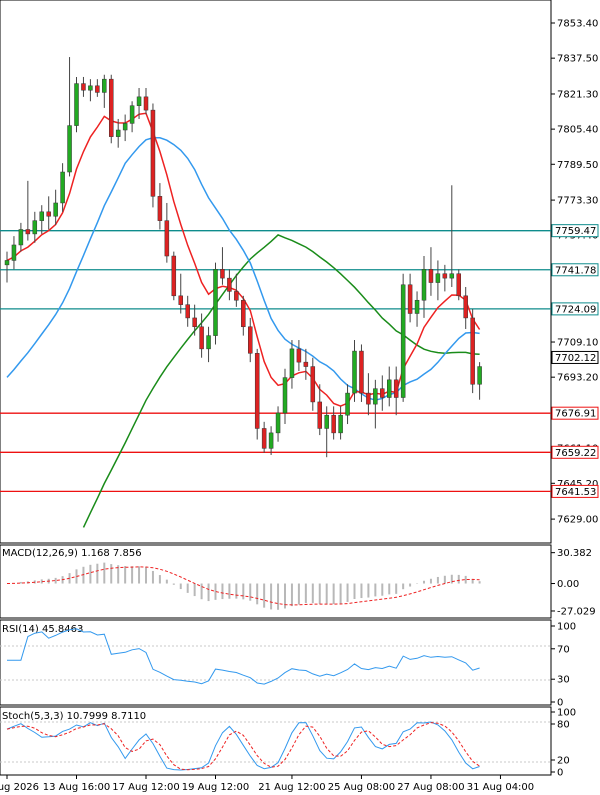 This screenshot has height=795, width=600. I want to click on rsi-panel: RSI(14) 45.8463 100 70 30 0, so click(288, 664).